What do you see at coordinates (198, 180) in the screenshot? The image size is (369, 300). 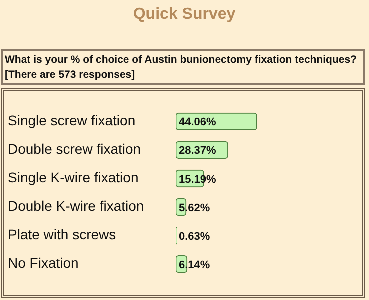 I see `data-label: 15.19%` at bounding box center [198, 180].